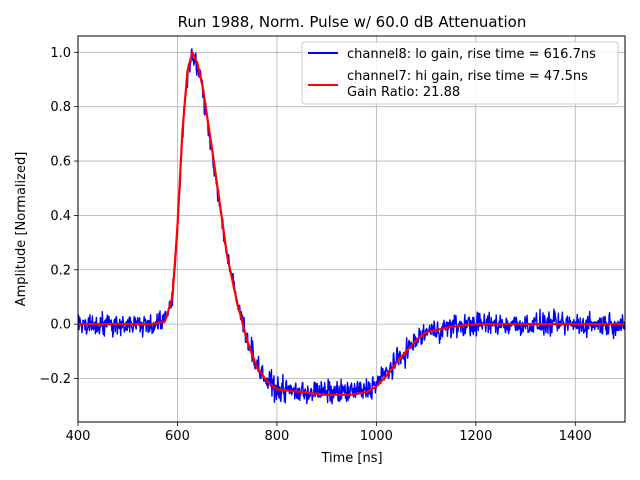 This screenshot has width=640, height=480. What do you see at coordinates (60, 162) in the screenshot?
I see `y-tick-label: 0.6` at bounding box center [60, 162].